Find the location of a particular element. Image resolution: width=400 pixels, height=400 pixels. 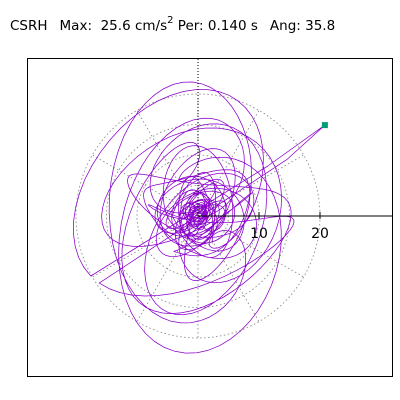

r-tick-label-10: 10 is located at coordinates (259, 234).